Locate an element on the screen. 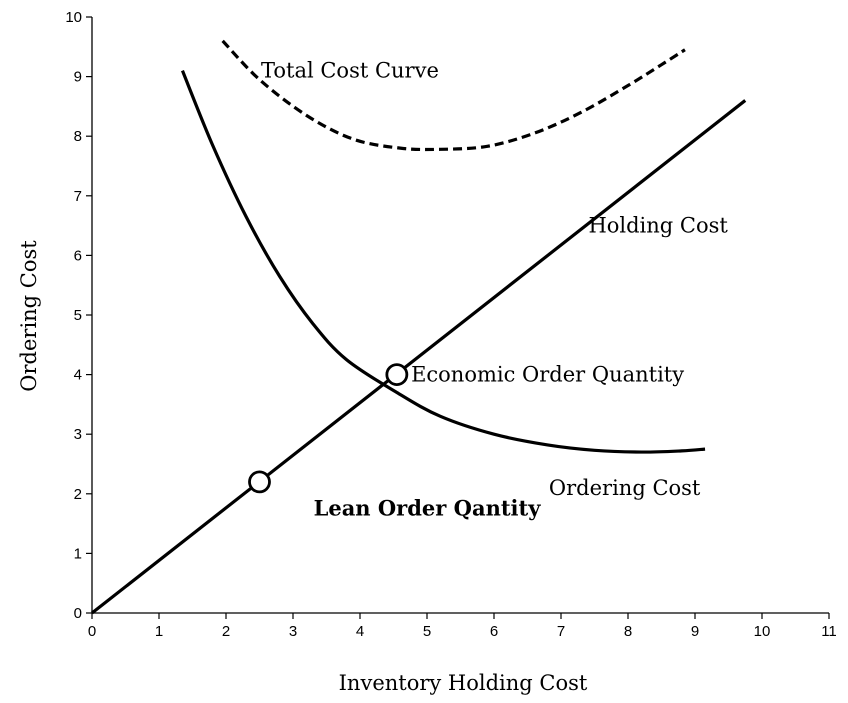 The image size is (848, 703). x-tick-label: 9 is located at coordinates (695, 631).